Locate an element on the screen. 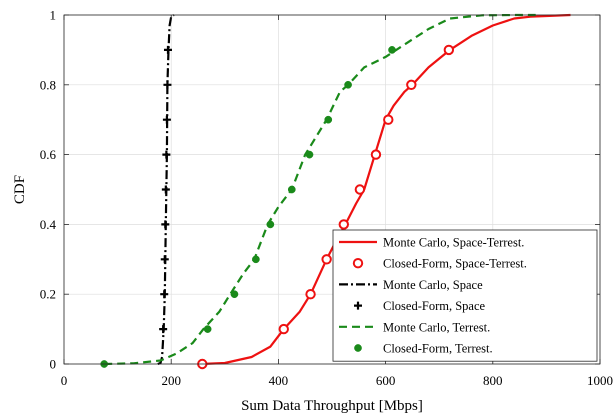  legend-label: Monte Carlo, Space-Terrest. is located at coordinates (453, 243).